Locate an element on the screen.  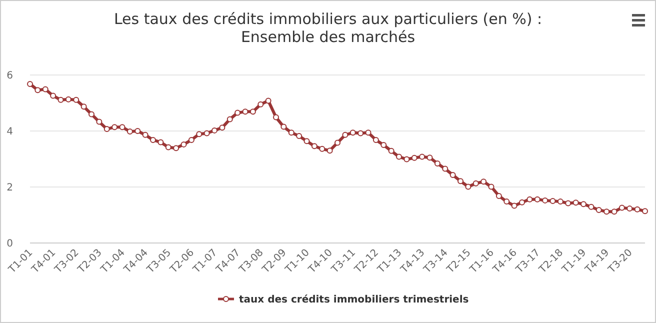
chart-title: Les taux des crédits immobiliers aux particuliers (en %) : Ensemble des marchés is located at coordinates (328, 28).